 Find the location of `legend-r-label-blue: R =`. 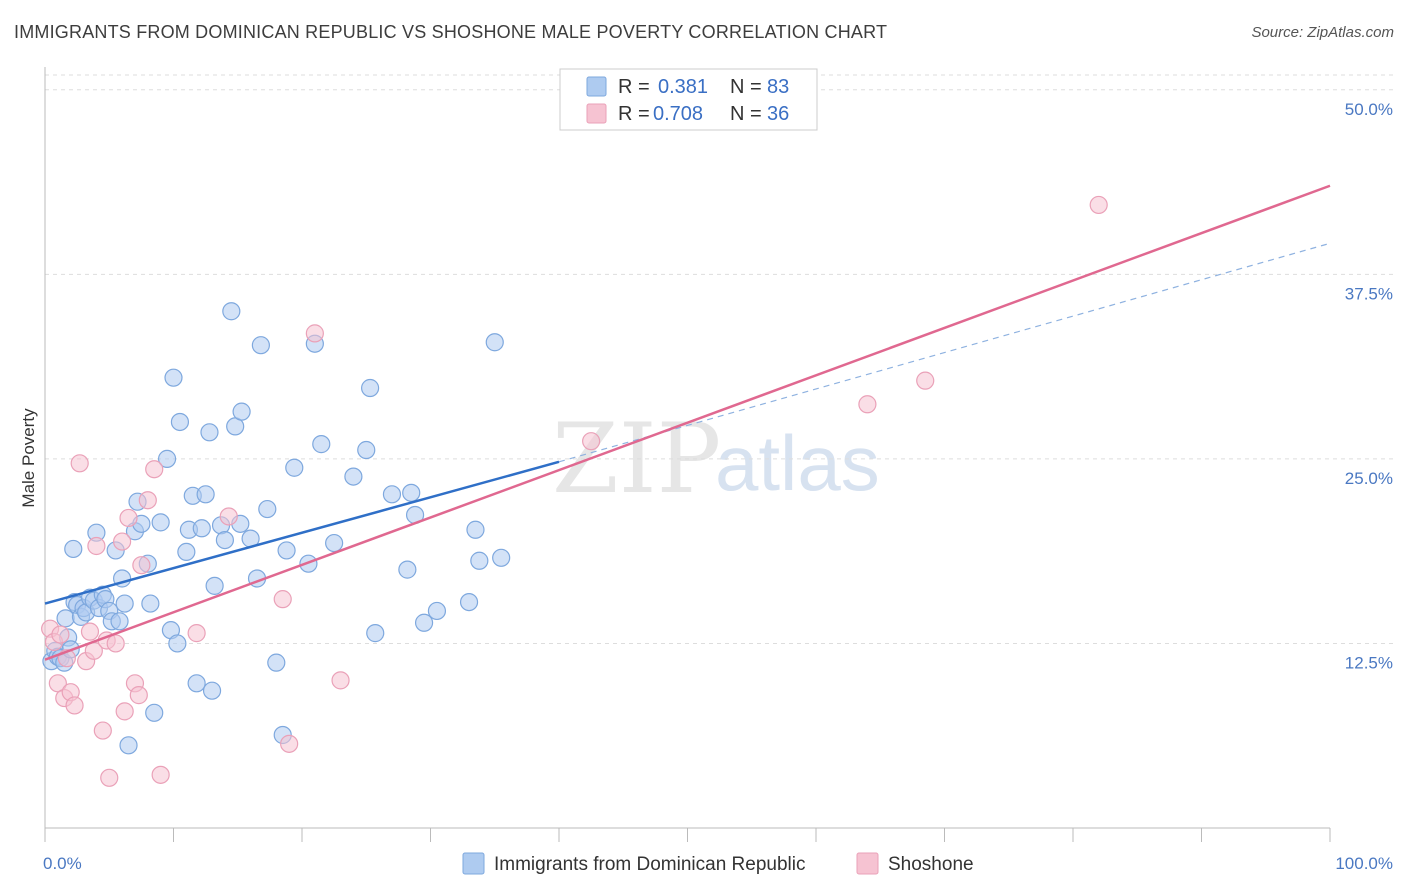

legend-r-label-blue: R = is located at coordinates (634, 87).